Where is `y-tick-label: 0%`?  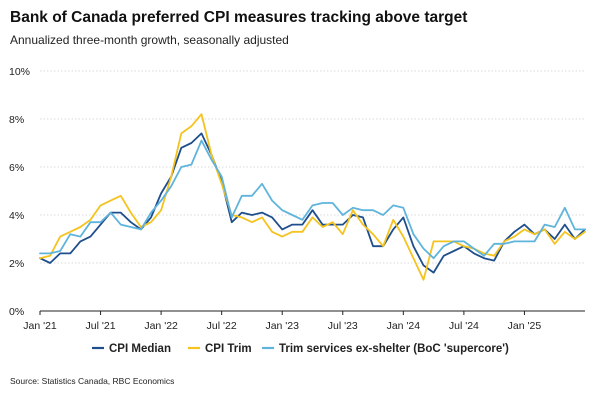 y-tick-label: 0% is located at coordinates (16, 312).